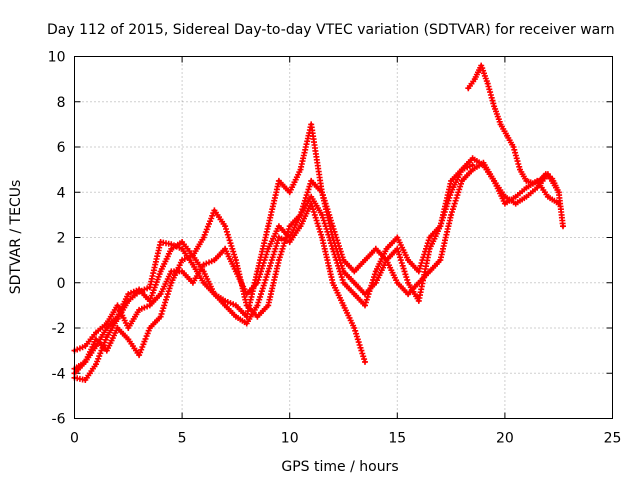 The width and height of the screenshot is (640, 480). I want to click on y-tick-label: 6, so click(61, 148).